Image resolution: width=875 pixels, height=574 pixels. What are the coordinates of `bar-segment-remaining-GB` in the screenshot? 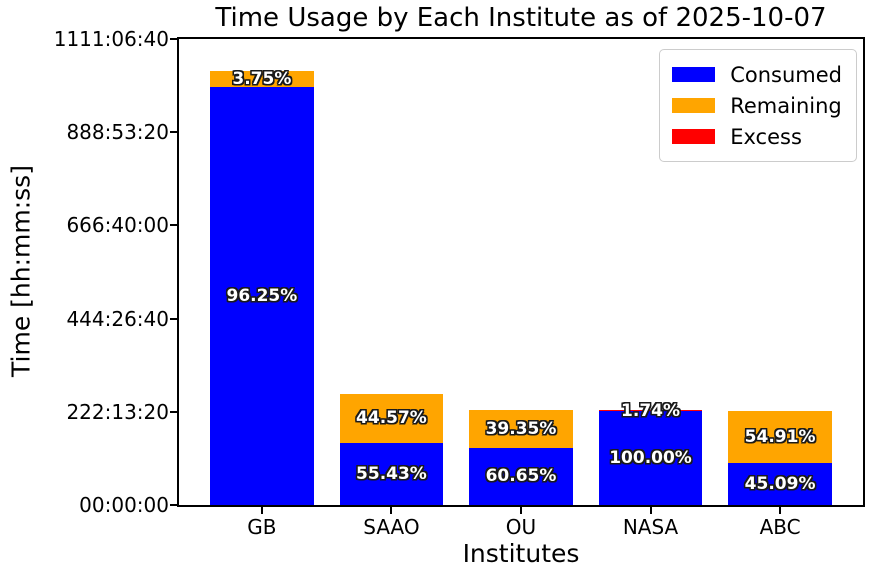 It's located at (262, 79).